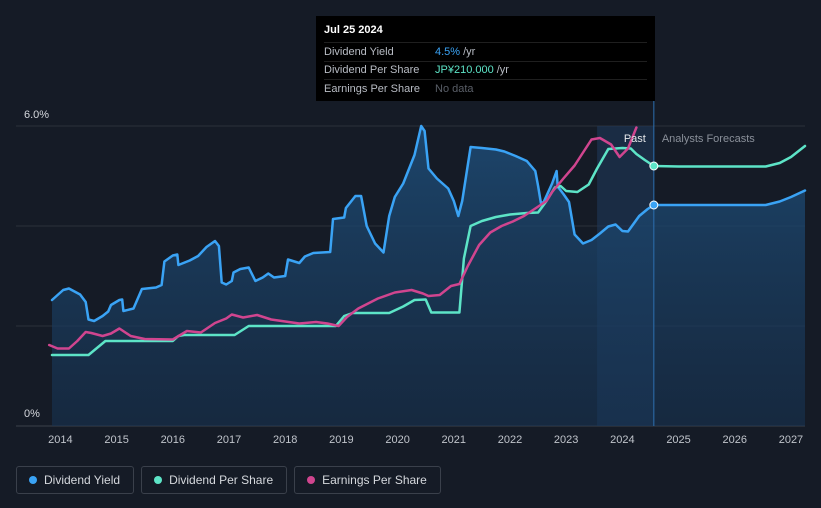 Image resolution: width=821 pixels, height=508 pixels. What do you see at coordinates (60, 440) in the screenshot?
I see `x-tick-label: 2014` at bounding box center [60, 440].